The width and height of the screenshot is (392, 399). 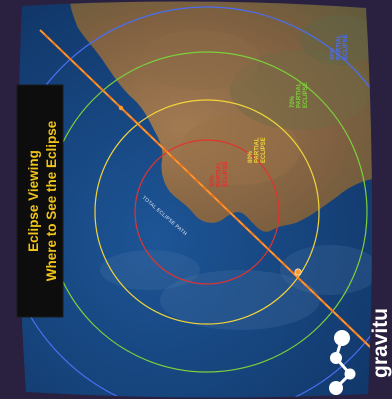 What do you see at coordinates (360, 351) in the screenshot?
I see `brand-logo: gravitu` at bounding box center [360, 351].